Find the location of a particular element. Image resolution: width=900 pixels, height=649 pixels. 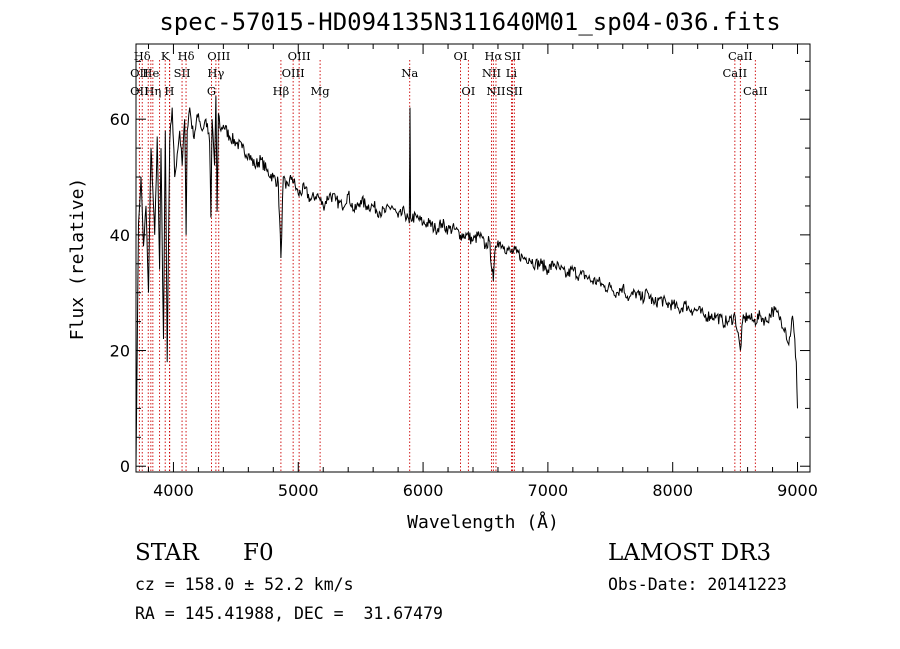

y-tick-label: 20 is located at coordinates (120, 351).